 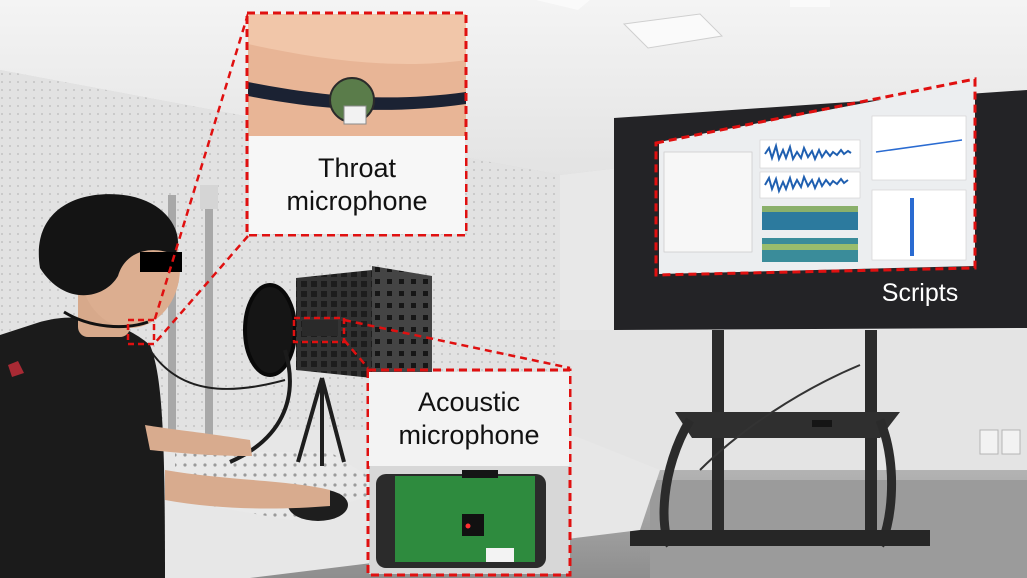 I want to click on person-hand, so click(x=247, y=489).